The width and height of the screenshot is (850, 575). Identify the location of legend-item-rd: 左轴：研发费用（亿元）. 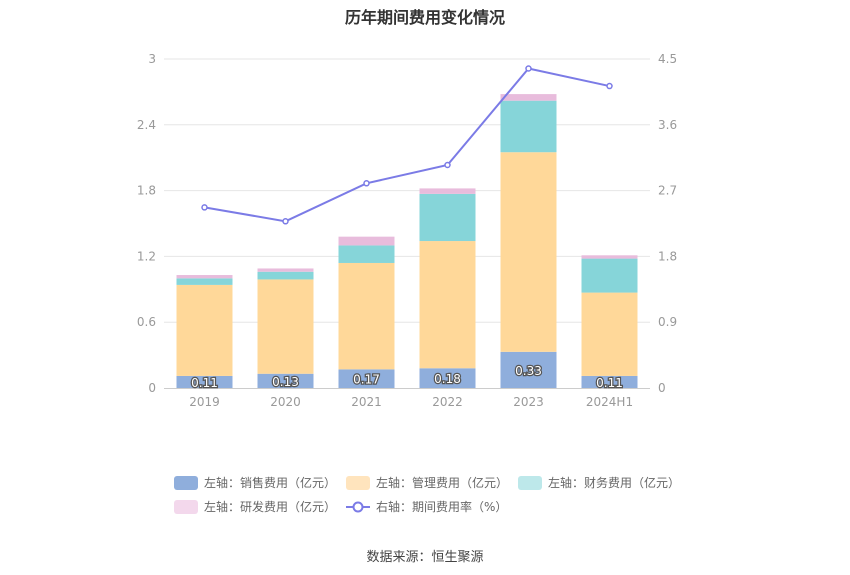
(255, 506).